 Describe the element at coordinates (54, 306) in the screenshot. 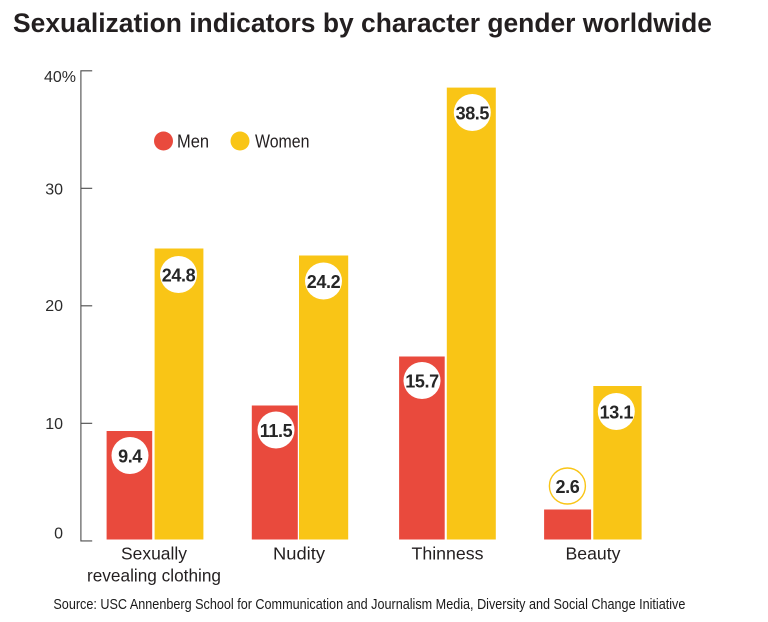

I see `svg-text: 20` at that location.